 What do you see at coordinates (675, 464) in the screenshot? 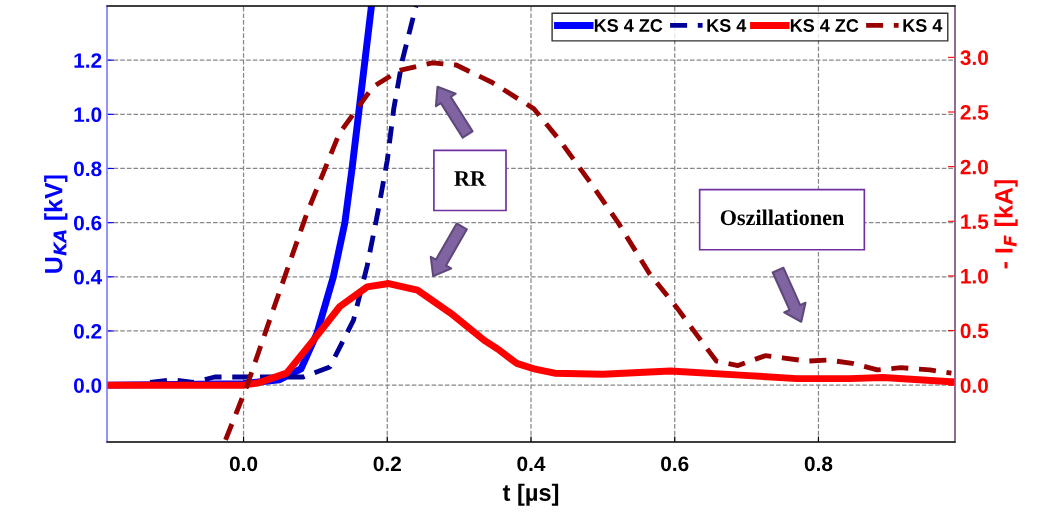
I see `x-tick-label: 0.6` at bounding box center [675, 464].